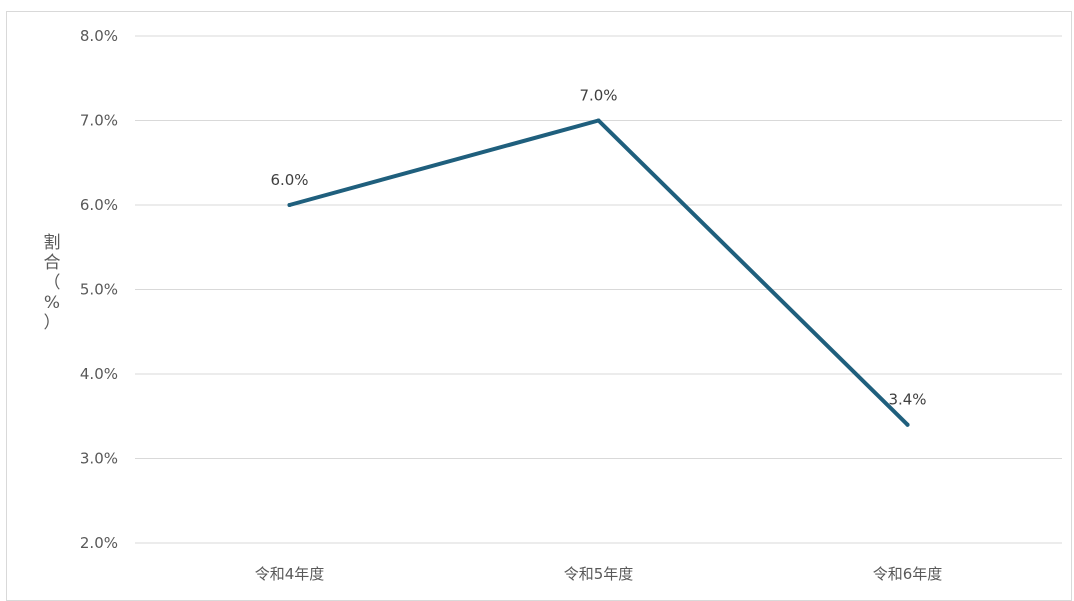 This screenshot has width=1074, height=601. Describe the element at coordinates (908, 574) in the screenshot. I see `x-tick-label: 令和6年度` at that location.